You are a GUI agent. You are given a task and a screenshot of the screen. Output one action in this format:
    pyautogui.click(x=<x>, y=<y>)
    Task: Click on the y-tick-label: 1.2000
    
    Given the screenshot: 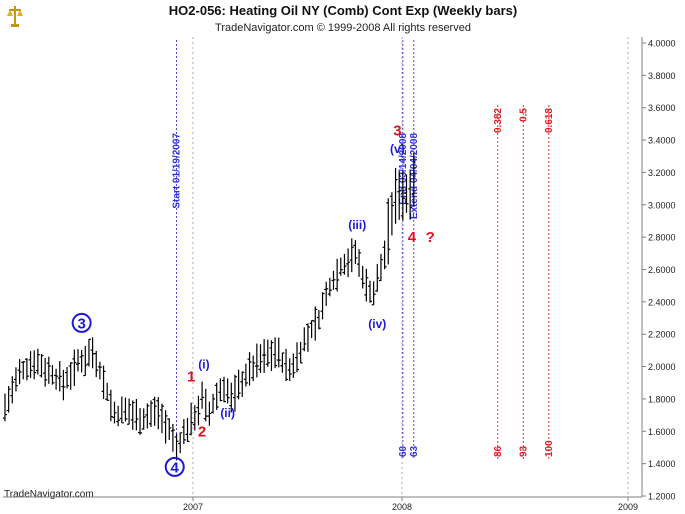 What is the action you would take?
    pyautogui.click(x=662, y=497)
    